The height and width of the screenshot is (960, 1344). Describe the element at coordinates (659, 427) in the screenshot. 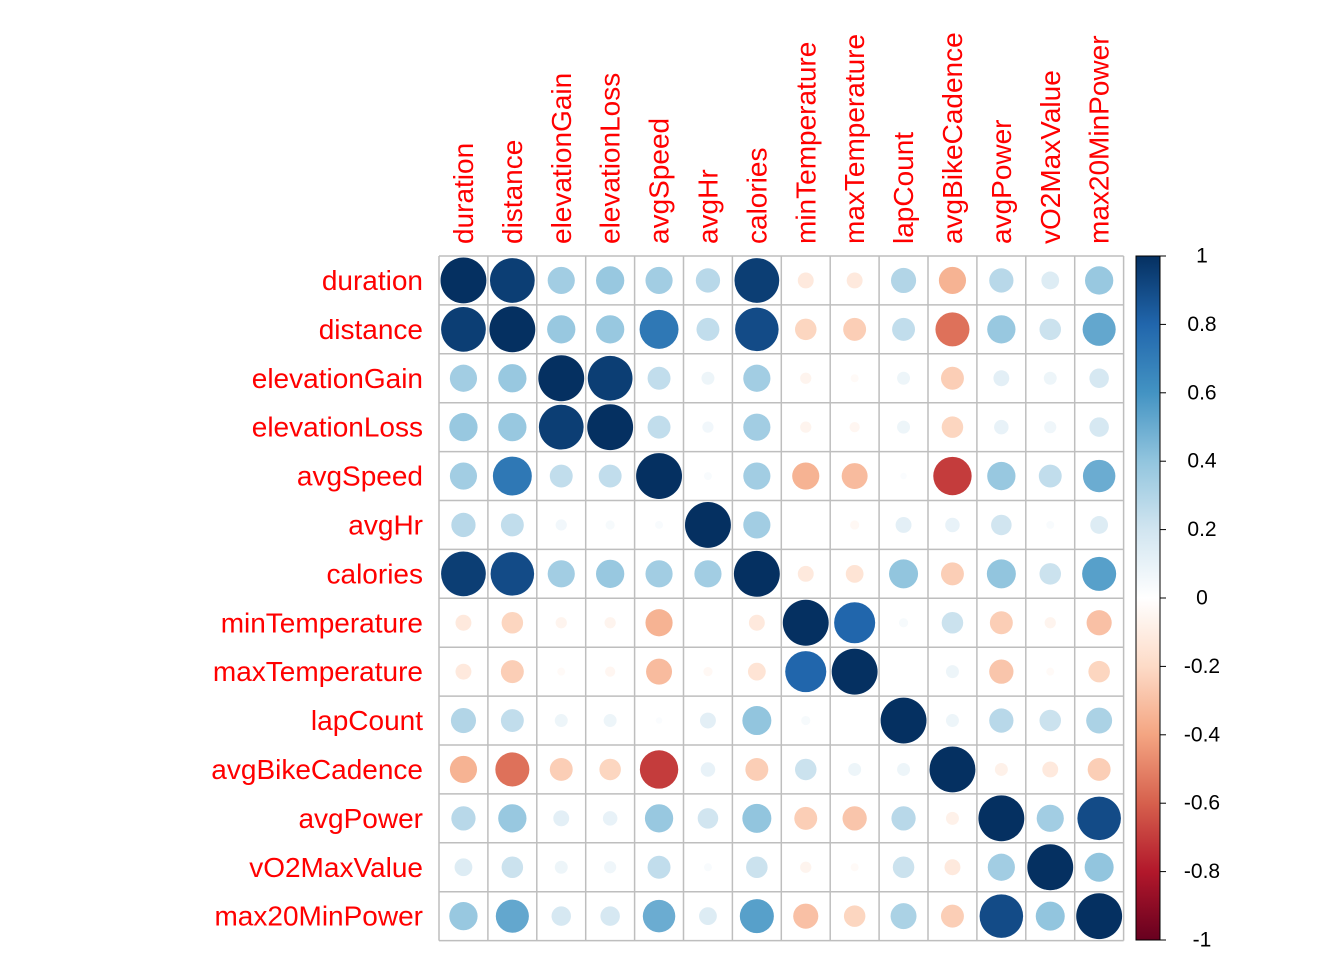

I see `corr-circle-elevationLoss-avgSpeed` at that location.